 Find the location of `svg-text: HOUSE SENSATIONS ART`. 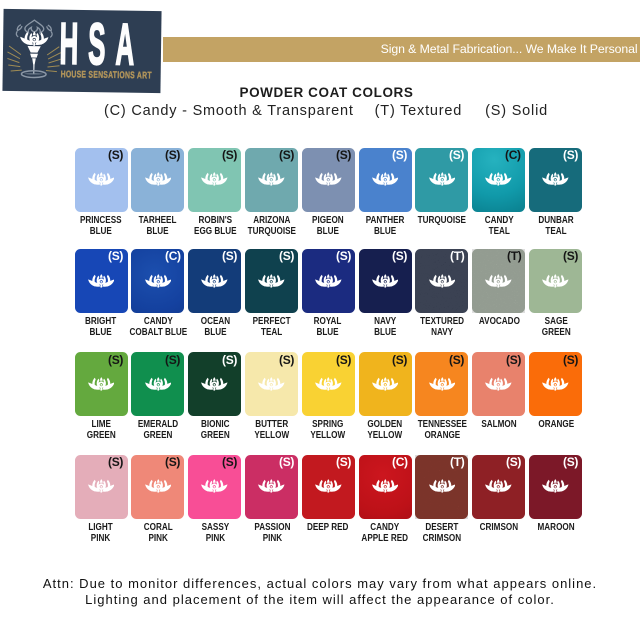

svg-text: HOUSE SENSATIONS ART is located at coordinates (105, 74).